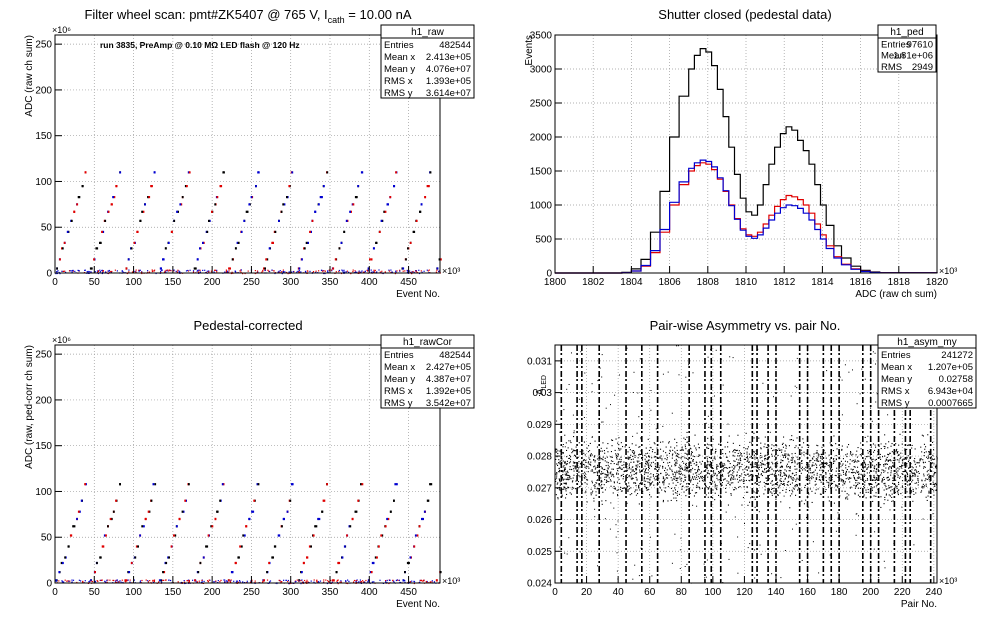  Describe the element at coordinates (408, 282) in the screenshot. I see `x-tick-label: 450` at that location.